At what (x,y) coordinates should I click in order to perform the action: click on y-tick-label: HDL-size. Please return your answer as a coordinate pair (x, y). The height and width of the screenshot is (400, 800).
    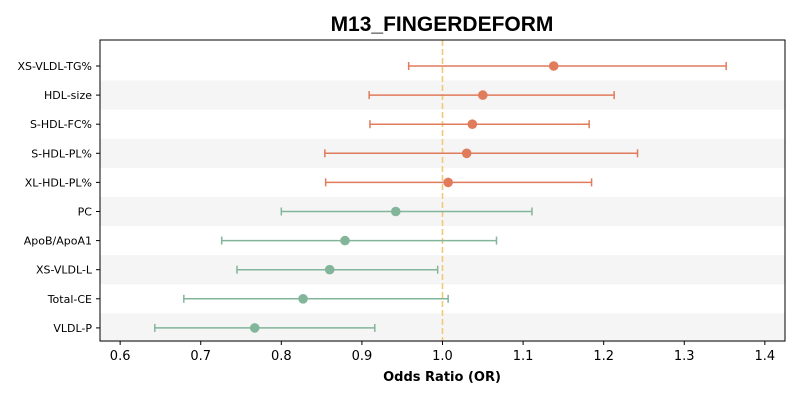
    Looking at the image, I should click on (68, 95).